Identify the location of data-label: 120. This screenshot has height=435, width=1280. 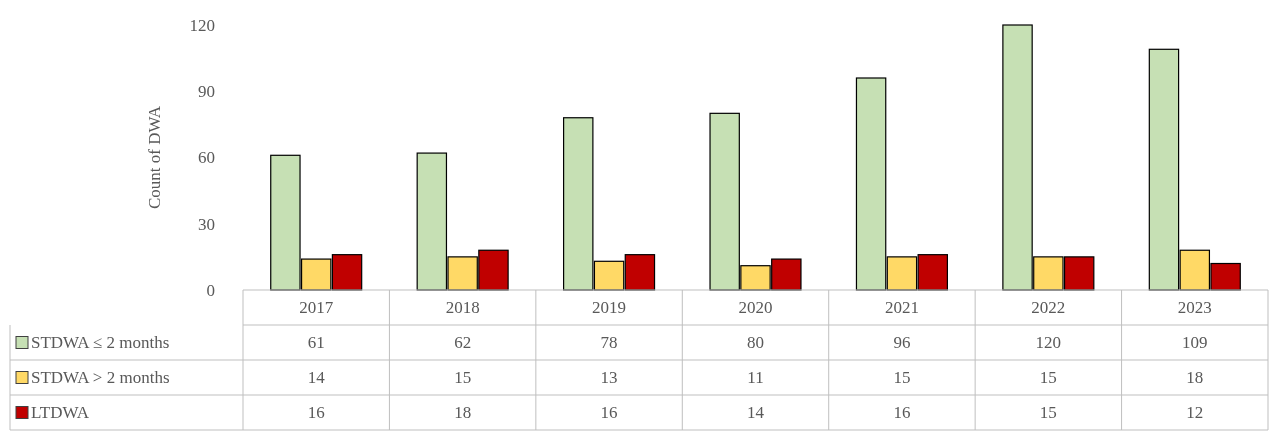
(1048, 343).